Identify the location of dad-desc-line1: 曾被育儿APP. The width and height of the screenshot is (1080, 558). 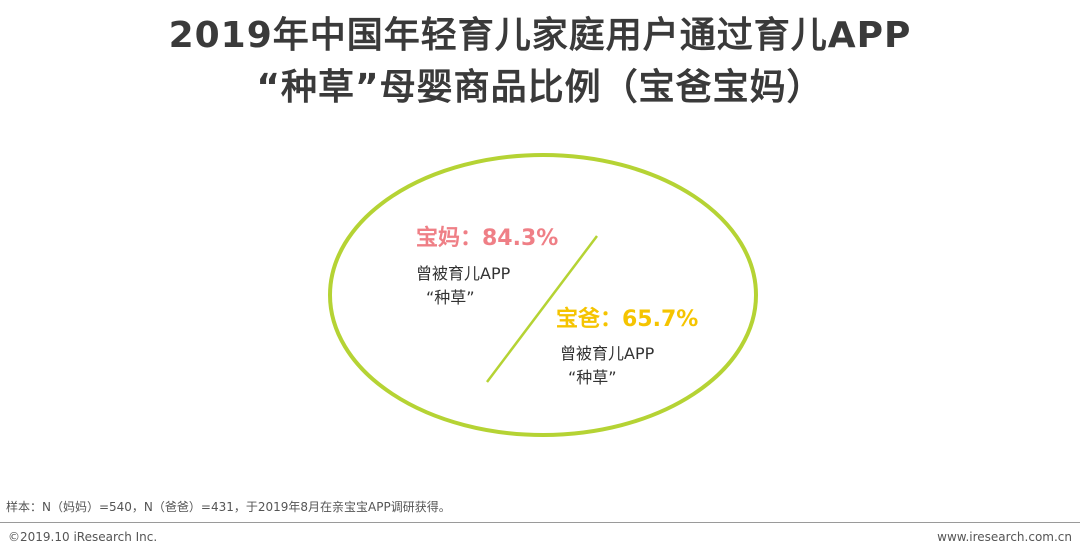
(607, 353).